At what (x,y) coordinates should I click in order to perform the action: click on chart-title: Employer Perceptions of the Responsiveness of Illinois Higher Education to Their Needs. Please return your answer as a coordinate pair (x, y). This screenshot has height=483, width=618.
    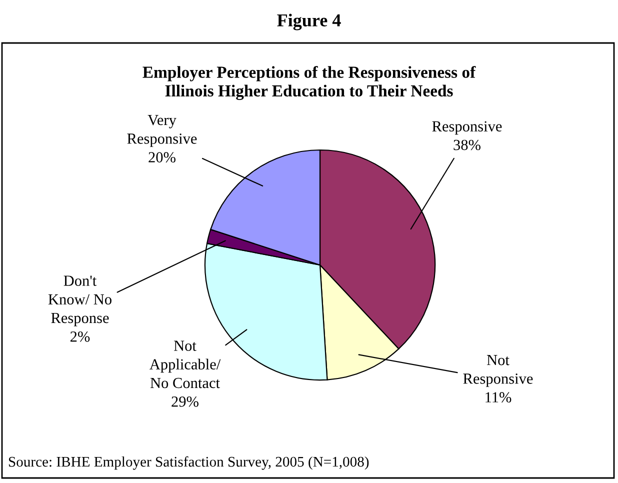
    Looking at the image, I should click on (309, 83).